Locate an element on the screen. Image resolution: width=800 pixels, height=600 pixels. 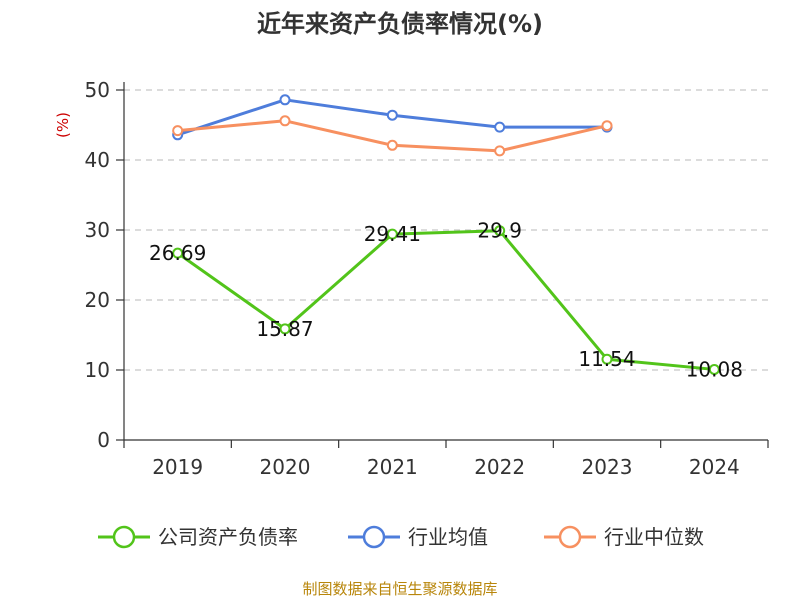
legend-label: 公司资产负债率 is located at coordinates (228, 537).